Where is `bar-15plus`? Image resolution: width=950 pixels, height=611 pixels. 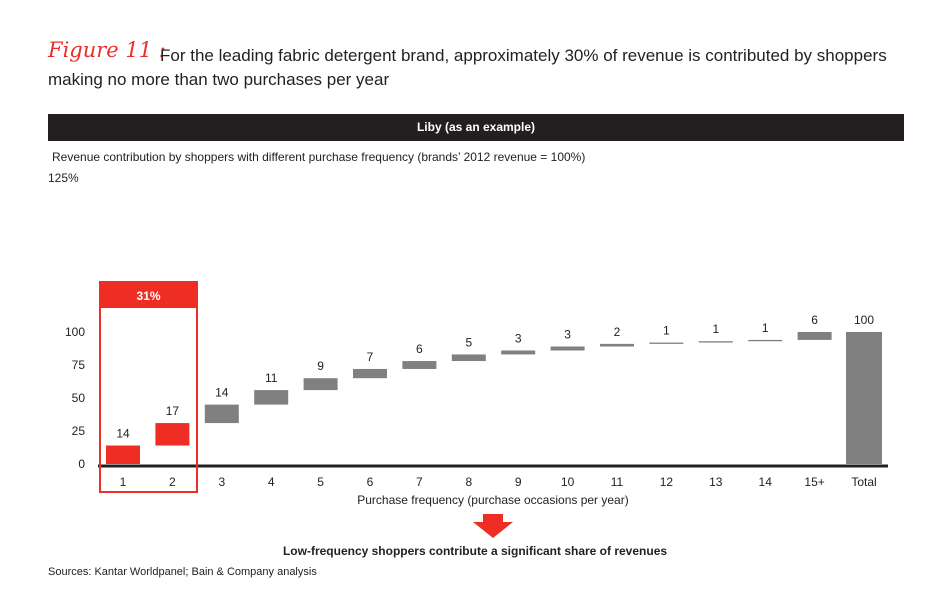 bar-15plus is located at coordinates (814, 336).